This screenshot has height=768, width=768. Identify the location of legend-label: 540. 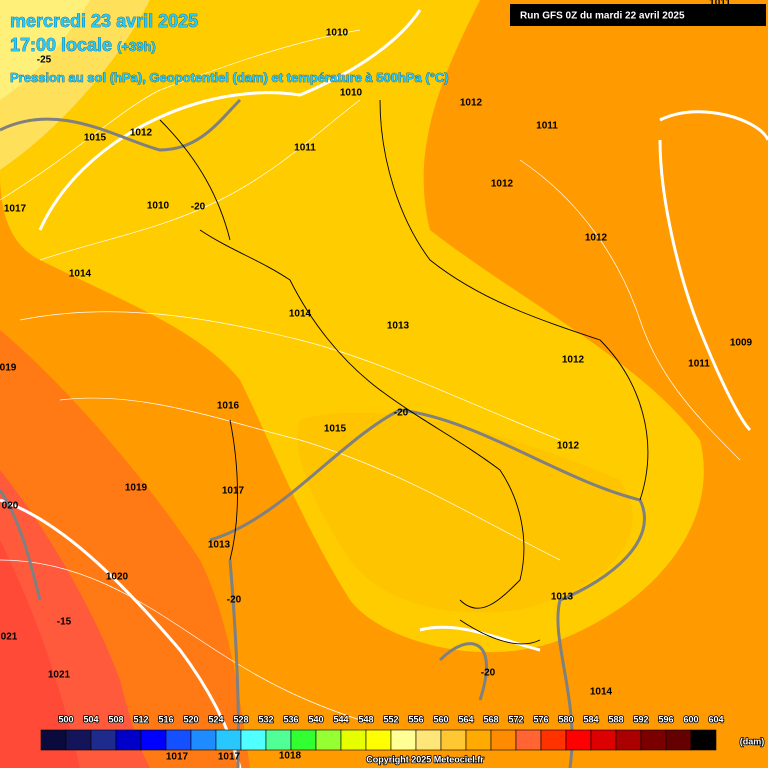
(315, 719).